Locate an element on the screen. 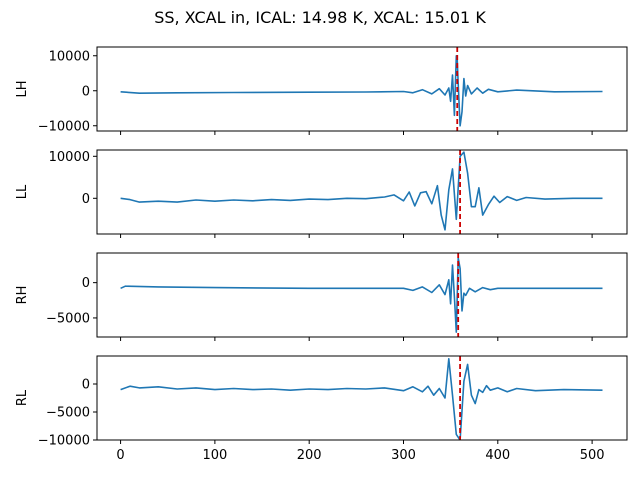 The width and height of the screenshot is (640, 484). axes-frame-rl is located at coordinates (362, 398).